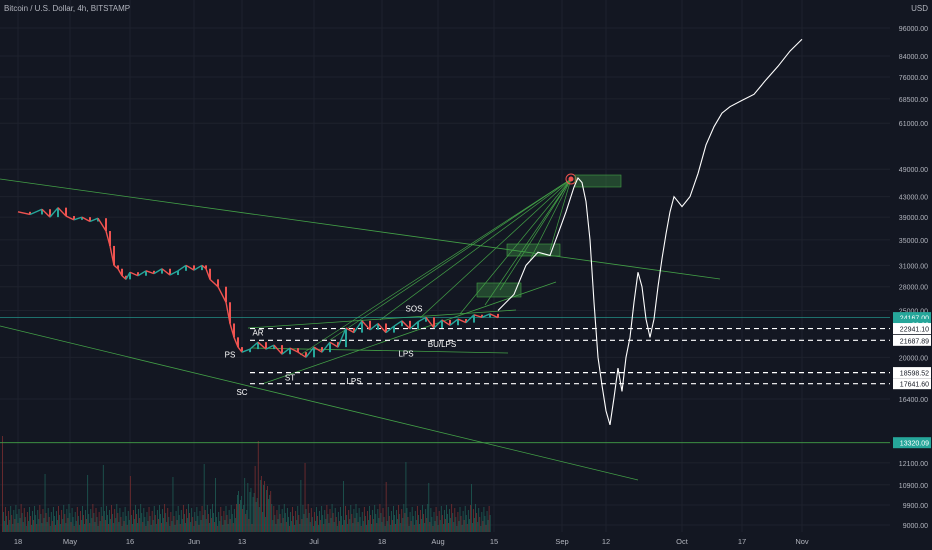 This screenshot has width=932, height=550. What do you see at coordinates (914, 330) in the screenshot?
I see `price-label: 22941.10` at bounding box center [914, 330].